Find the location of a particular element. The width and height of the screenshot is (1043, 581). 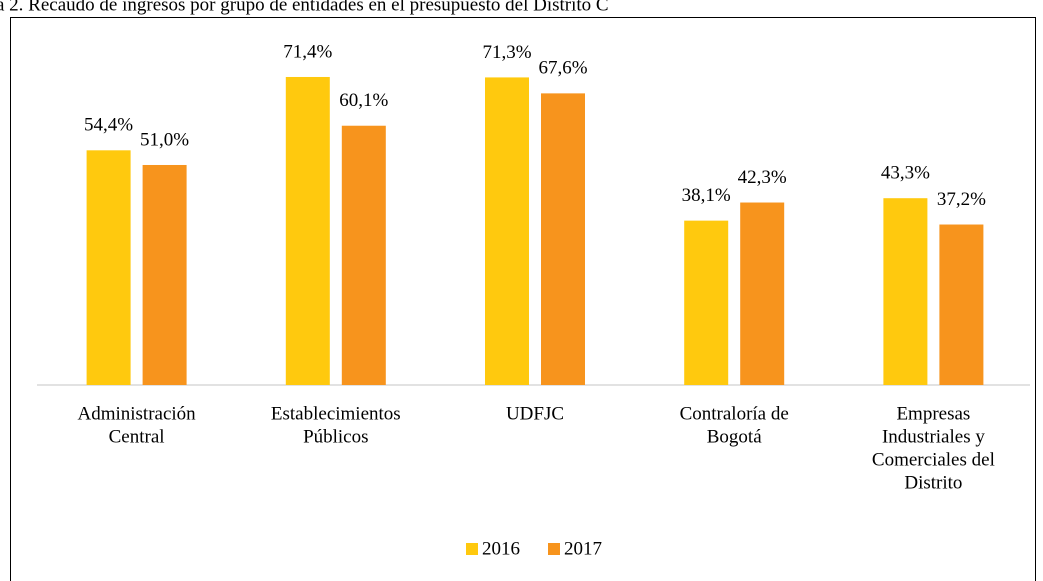

legend-label: 2016 is located at coordinates (501, 548).